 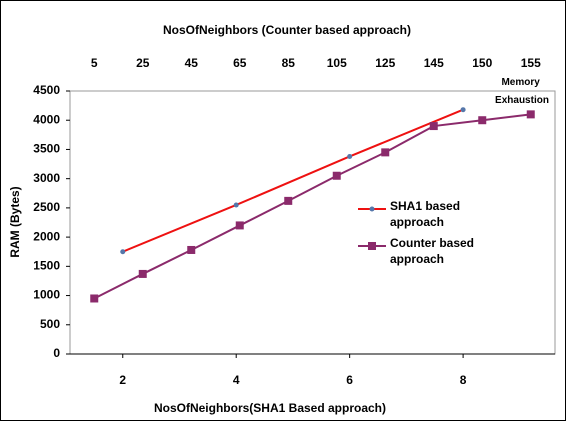 I want to click on x2-tick-label: 5, so click(x=94, y=63).